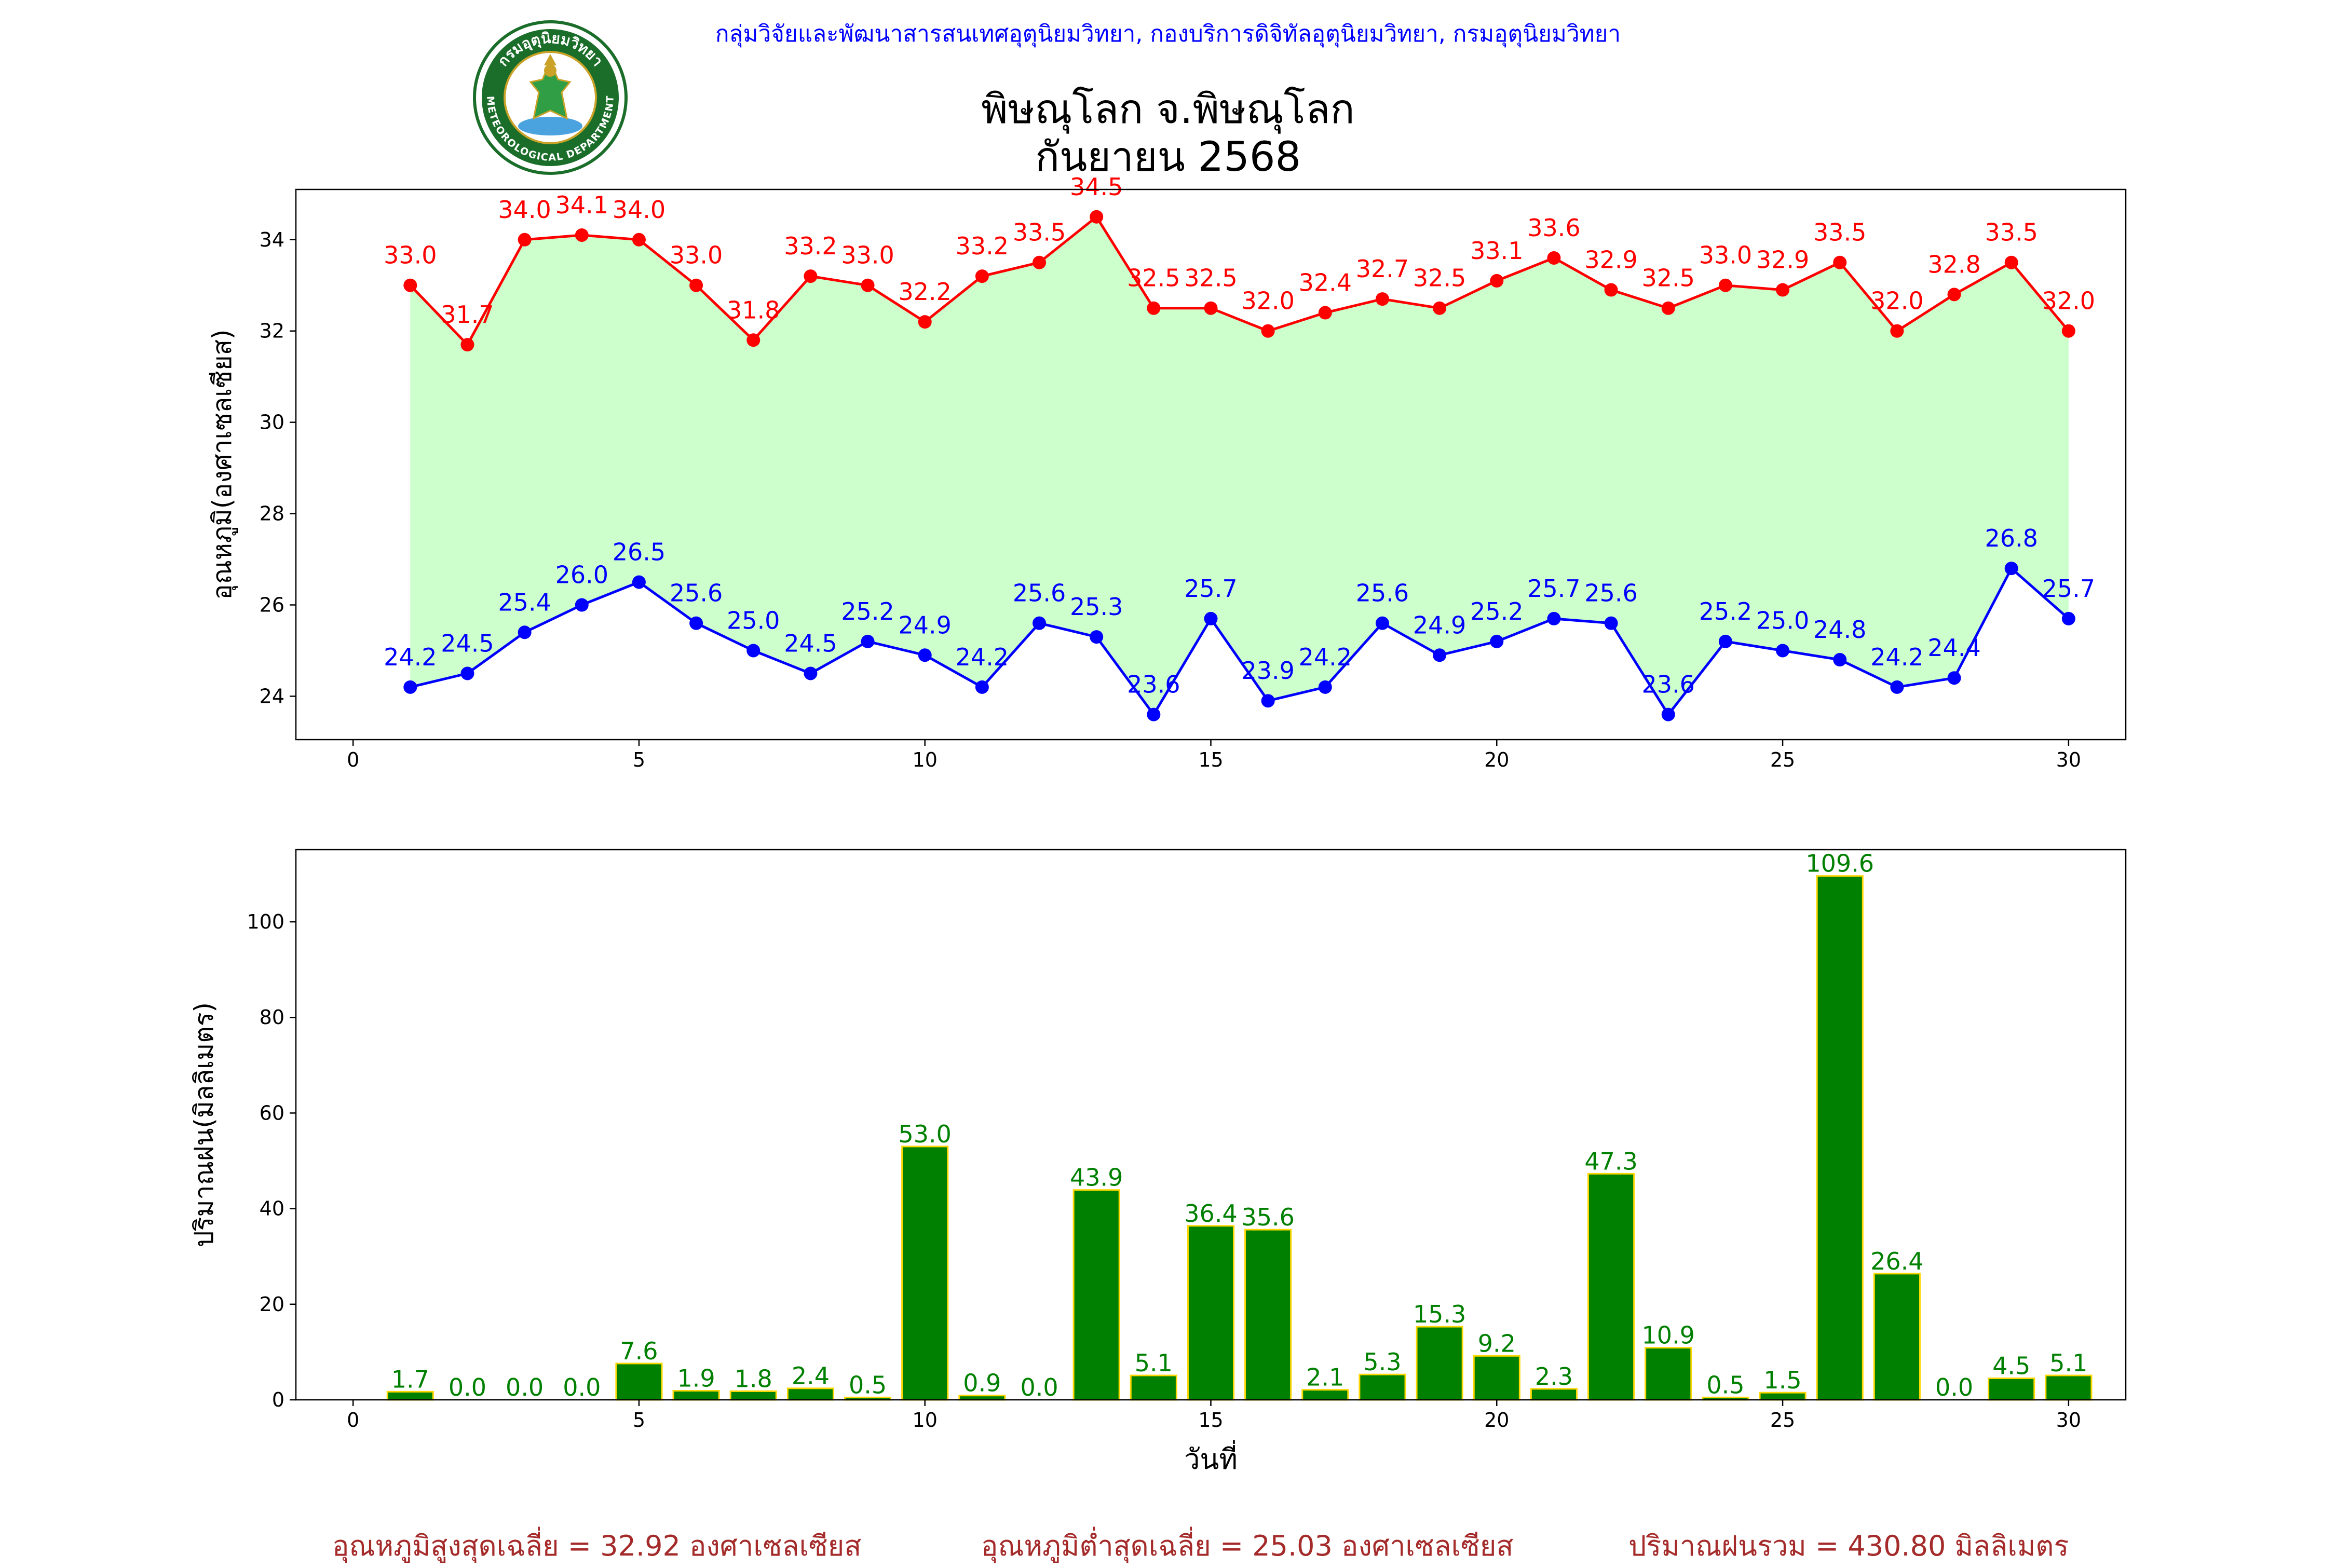 The height and width of the screenshot is (1568, 2336). Describe the element at coordinates (1154, 1363) in the screenshot. I see `rain-label: 5.1` at that location.